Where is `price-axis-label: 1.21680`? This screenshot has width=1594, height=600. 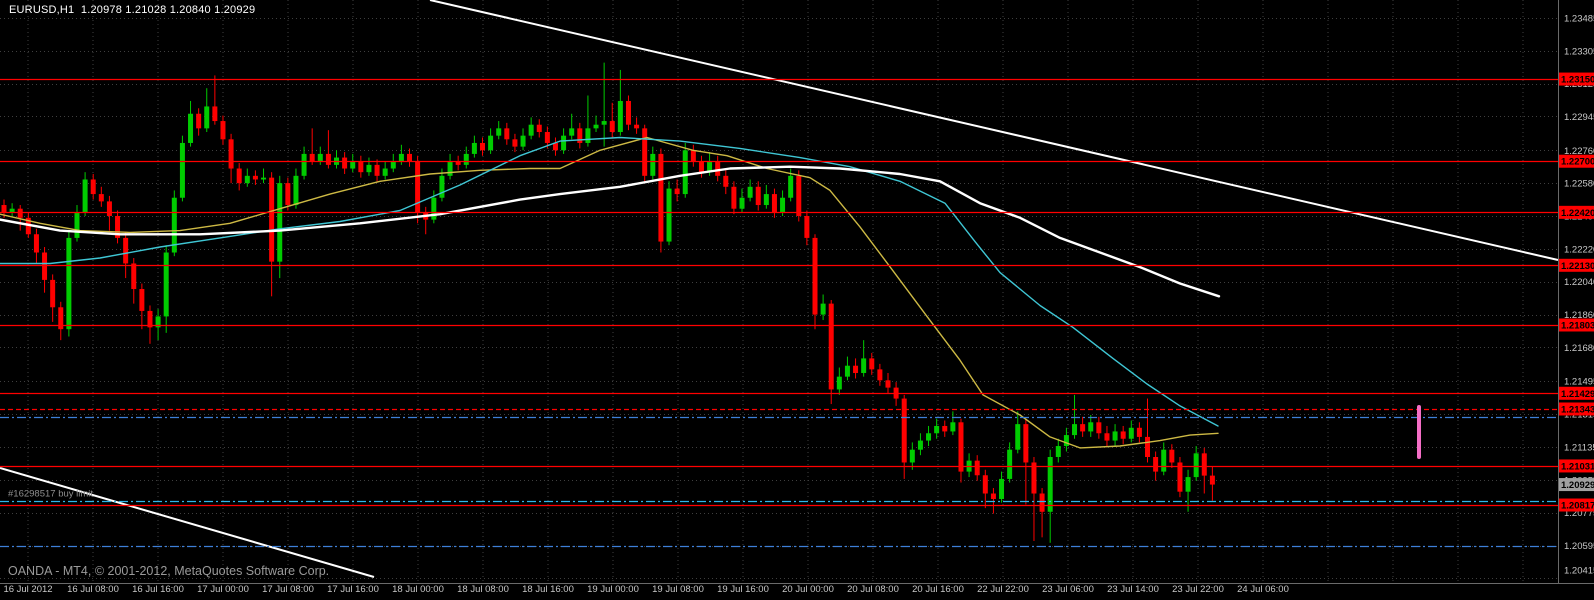 price-axis-label: 1.21680 is located at coordinates (1579, 348).